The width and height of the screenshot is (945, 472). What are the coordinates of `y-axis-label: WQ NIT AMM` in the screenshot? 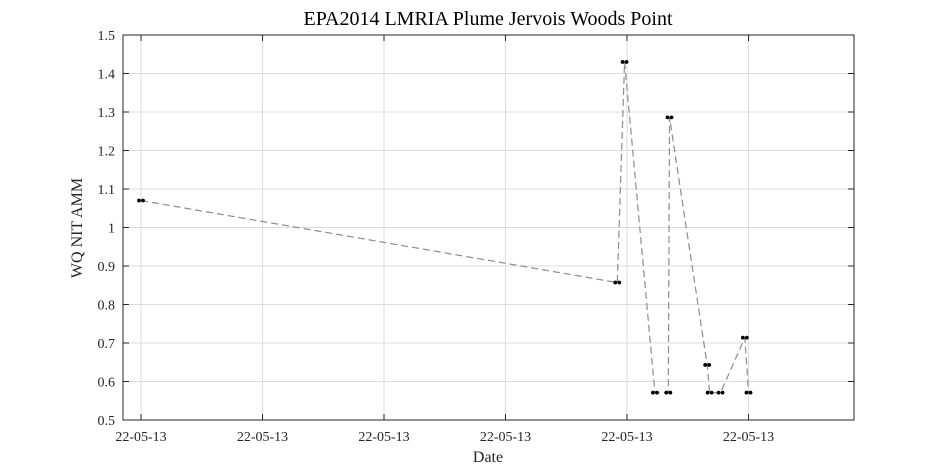 It's located at (77, 228).